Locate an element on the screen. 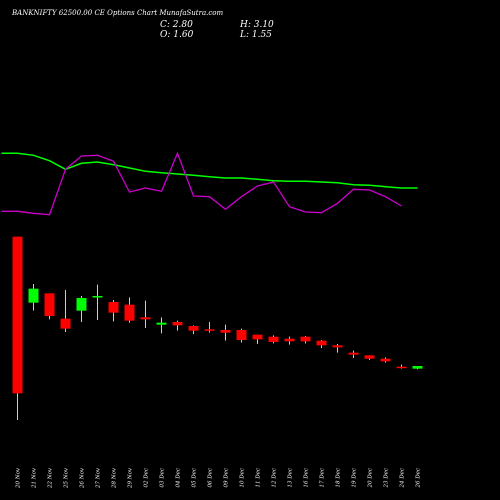  x-tick-label: 24 Dec is located at coordinates (403, 478).